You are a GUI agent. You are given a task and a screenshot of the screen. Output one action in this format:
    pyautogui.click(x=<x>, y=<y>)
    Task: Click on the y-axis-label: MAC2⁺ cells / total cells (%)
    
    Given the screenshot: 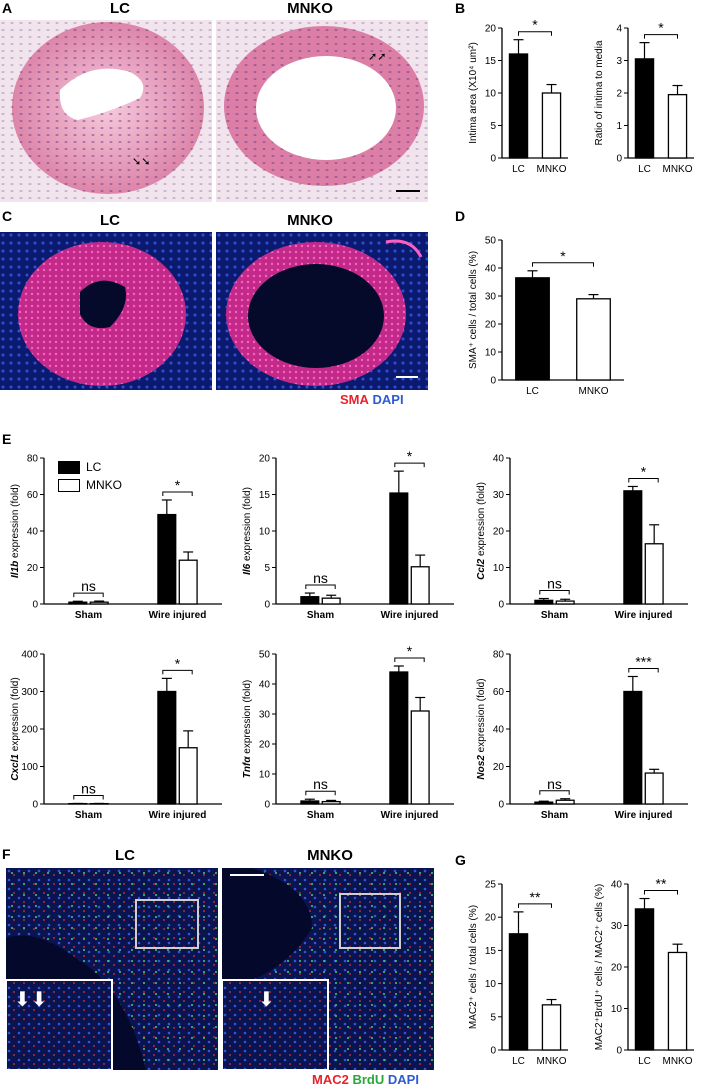 What is the action you would take?
    pyautogui.click(x=473, y=967)
    